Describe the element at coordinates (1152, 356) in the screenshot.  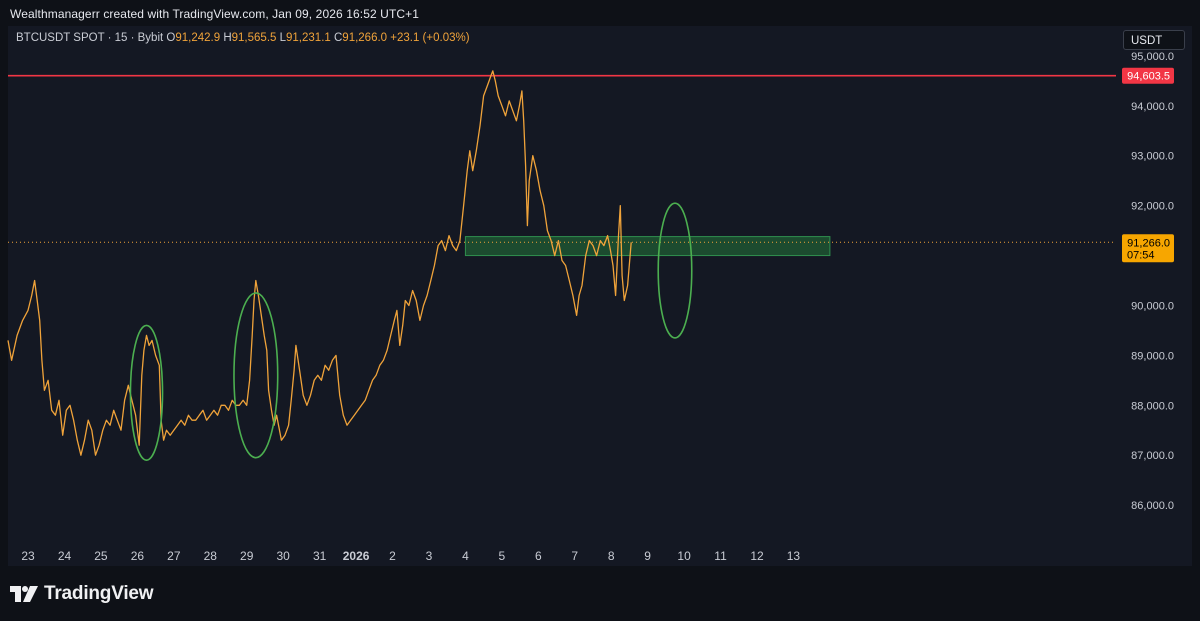
I see `y-tick-label: 89,000.0` at that location.